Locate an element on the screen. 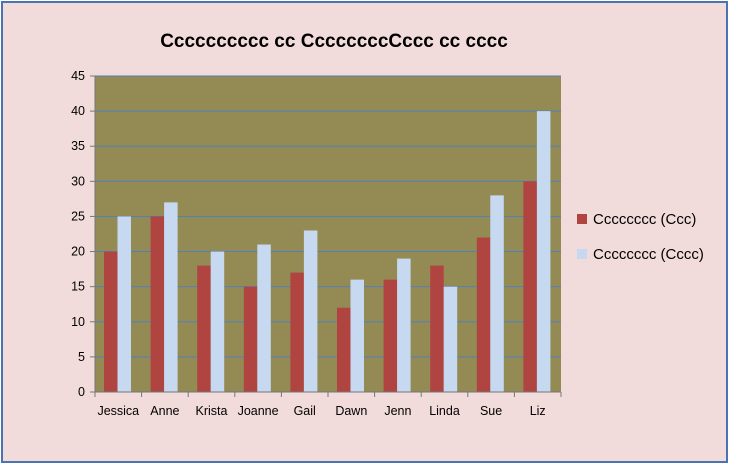 This screenshot has width=731, height=466. y-tick-label: 5 is located at coordinates (81, 357).